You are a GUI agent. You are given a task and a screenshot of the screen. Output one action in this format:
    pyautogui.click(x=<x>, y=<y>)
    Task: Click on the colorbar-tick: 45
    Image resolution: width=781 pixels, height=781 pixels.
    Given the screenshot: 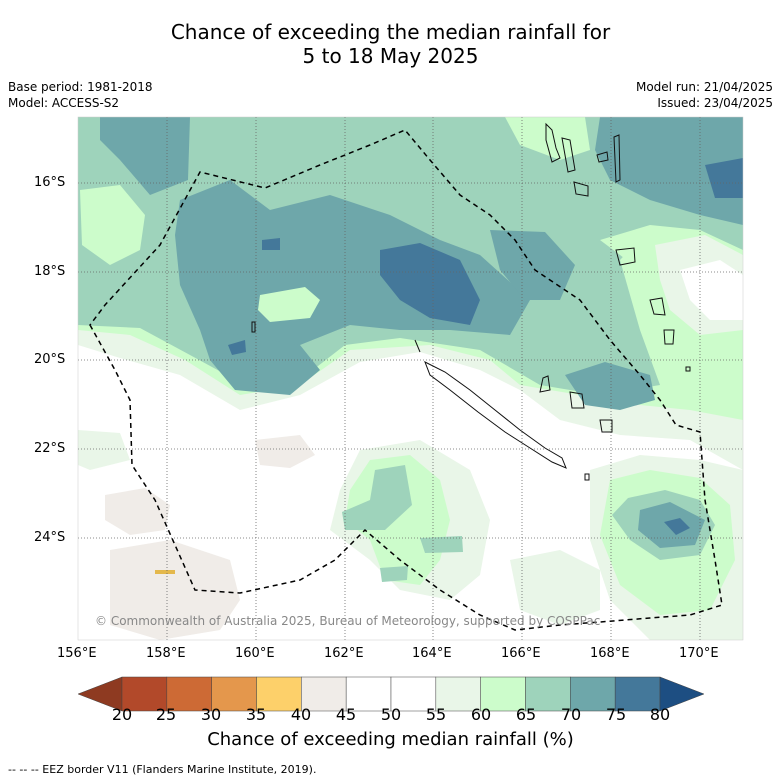 What is the action you would take?
    pyautogui.click(x=346, y=714)
    